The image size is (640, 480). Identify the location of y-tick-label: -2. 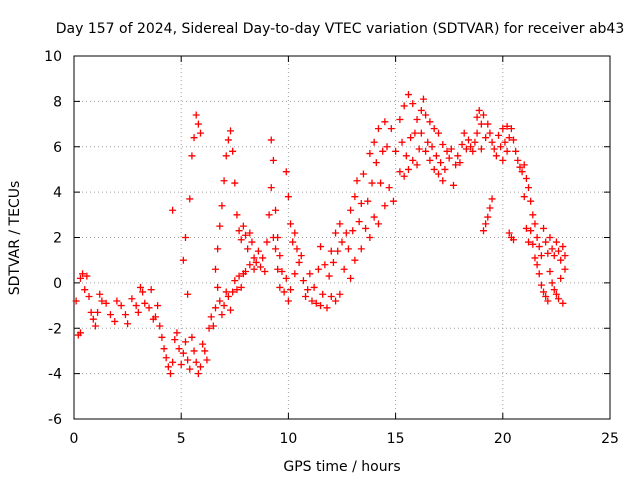
(55, 329).